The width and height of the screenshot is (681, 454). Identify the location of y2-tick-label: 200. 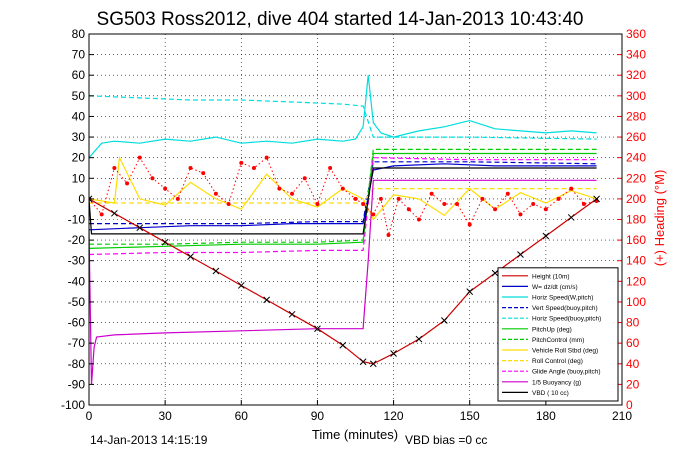
(636, 199).